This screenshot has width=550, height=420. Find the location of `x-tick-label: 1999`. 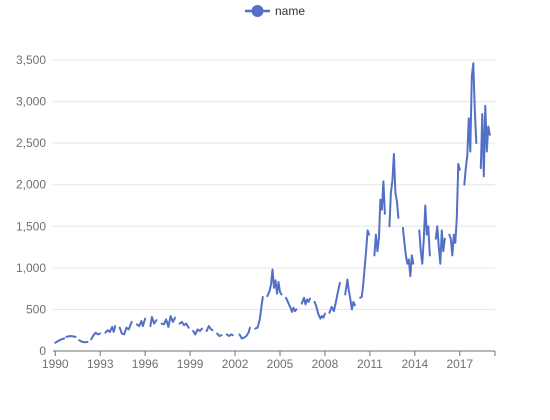

x-tick-label: 1999 is located at coordinates (190, 364).